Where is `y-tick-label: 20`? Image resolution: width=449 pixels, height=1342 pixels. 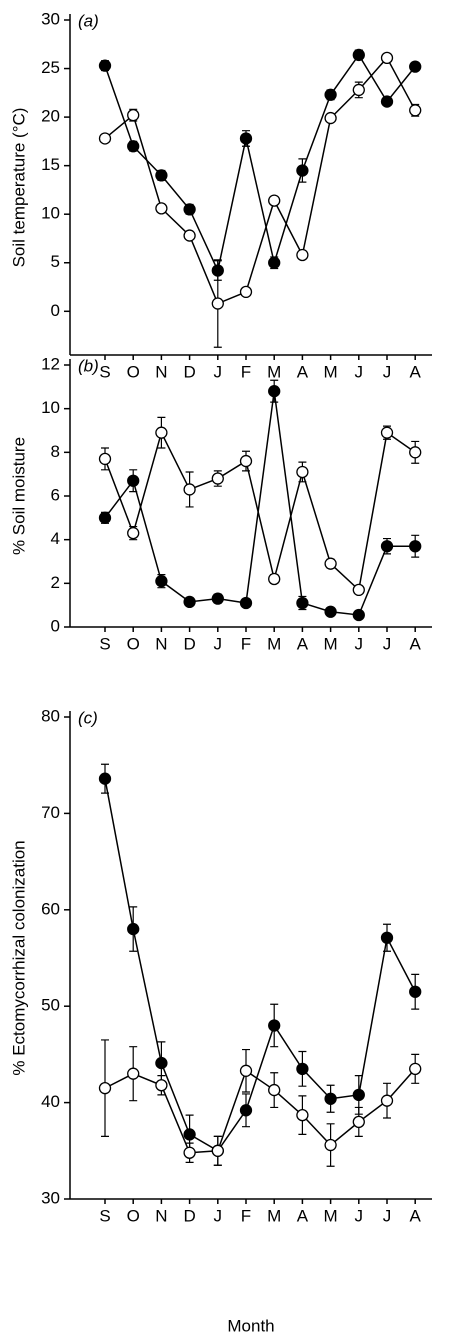 y-tick-label: 20 is located at coordinates (50, 116).